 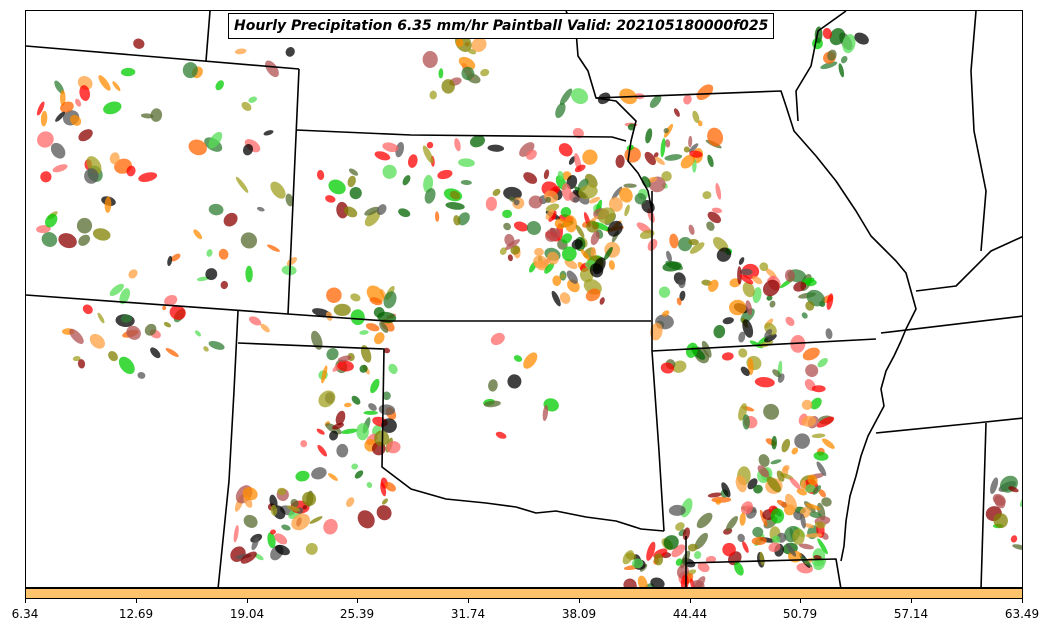 I want to click on ohio-river, so click(x=968, y=264).